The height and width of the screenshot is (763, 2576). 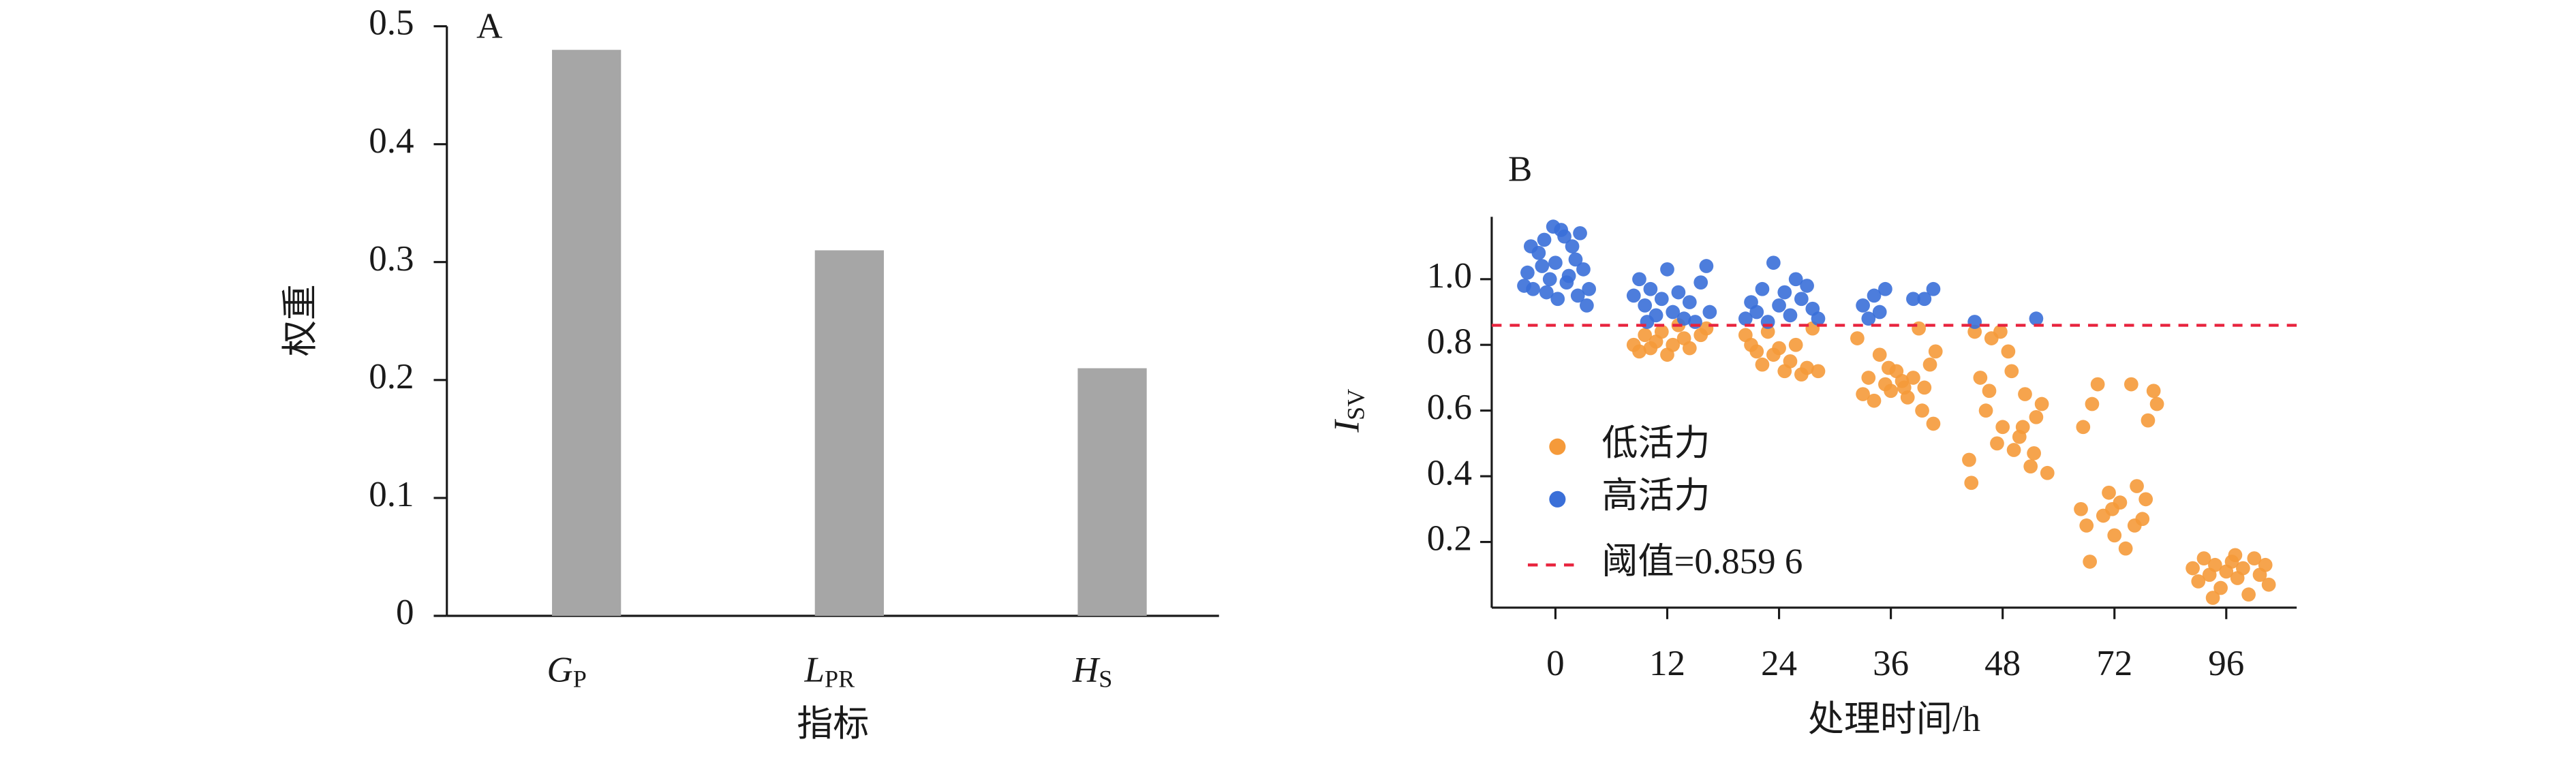 I want to click on y-tick-label: 0.3, so click(x=392, y=259).